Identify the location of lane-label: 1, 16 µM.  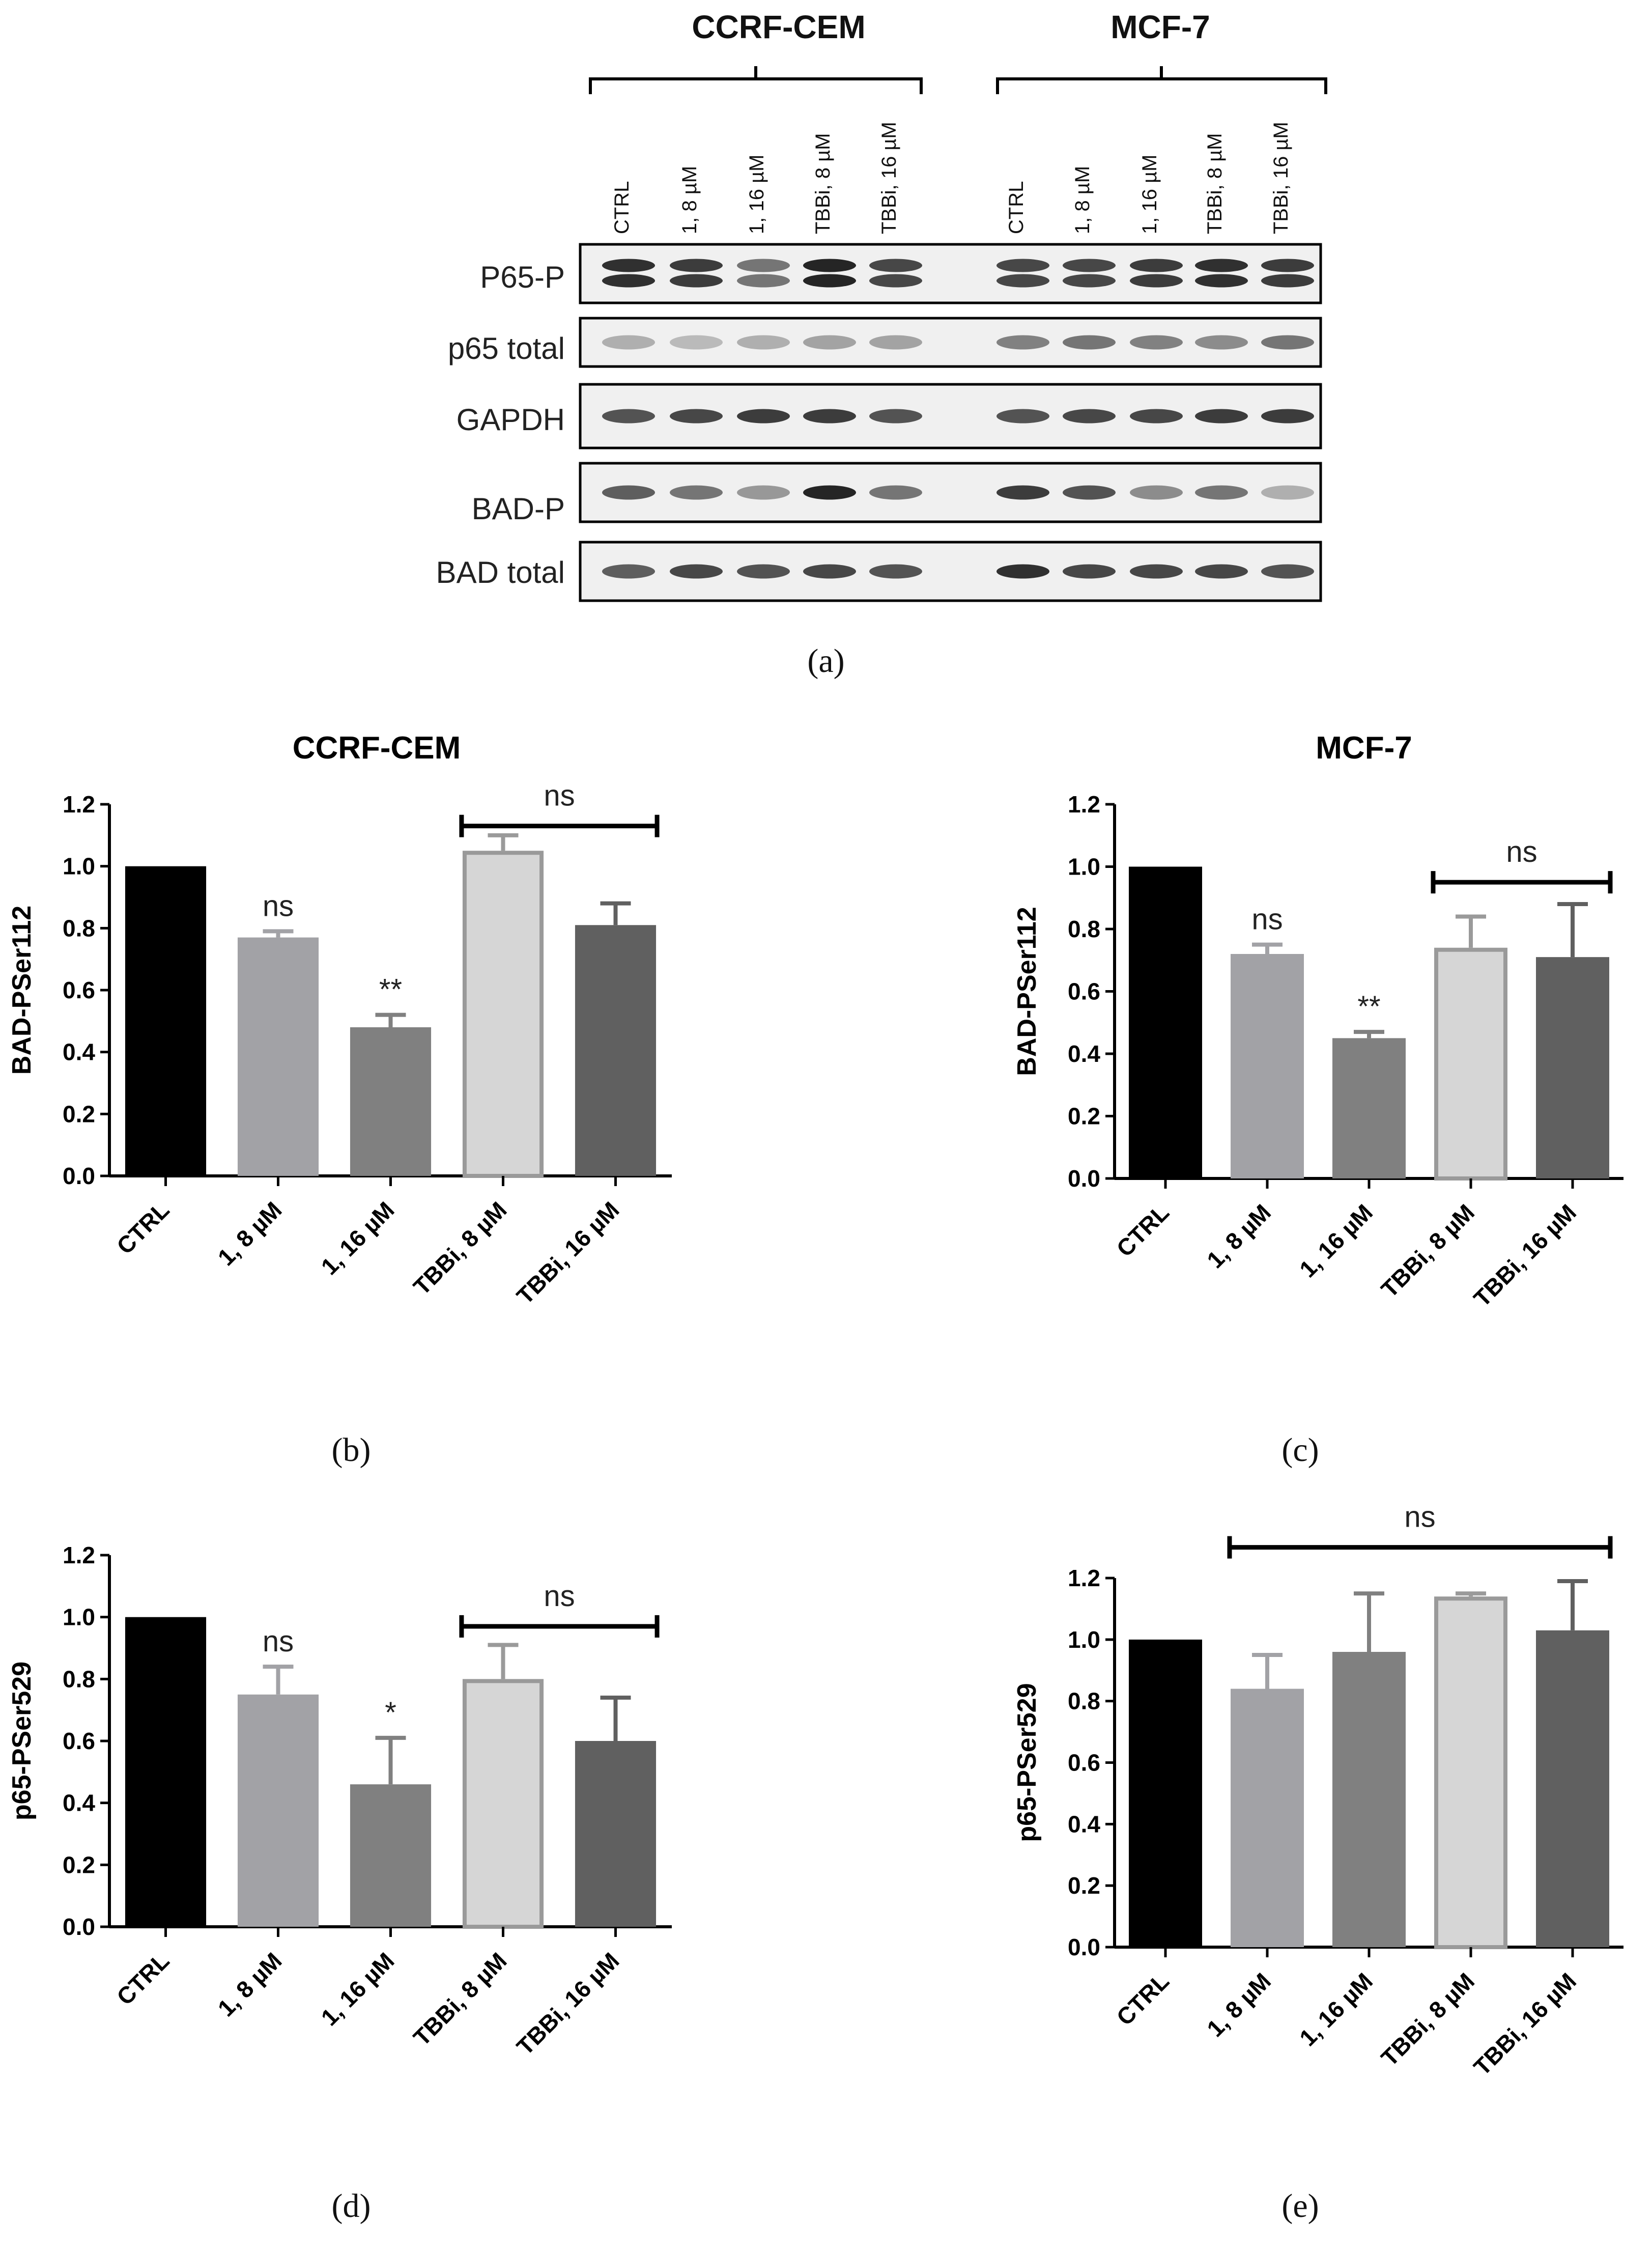
(1149, 195).